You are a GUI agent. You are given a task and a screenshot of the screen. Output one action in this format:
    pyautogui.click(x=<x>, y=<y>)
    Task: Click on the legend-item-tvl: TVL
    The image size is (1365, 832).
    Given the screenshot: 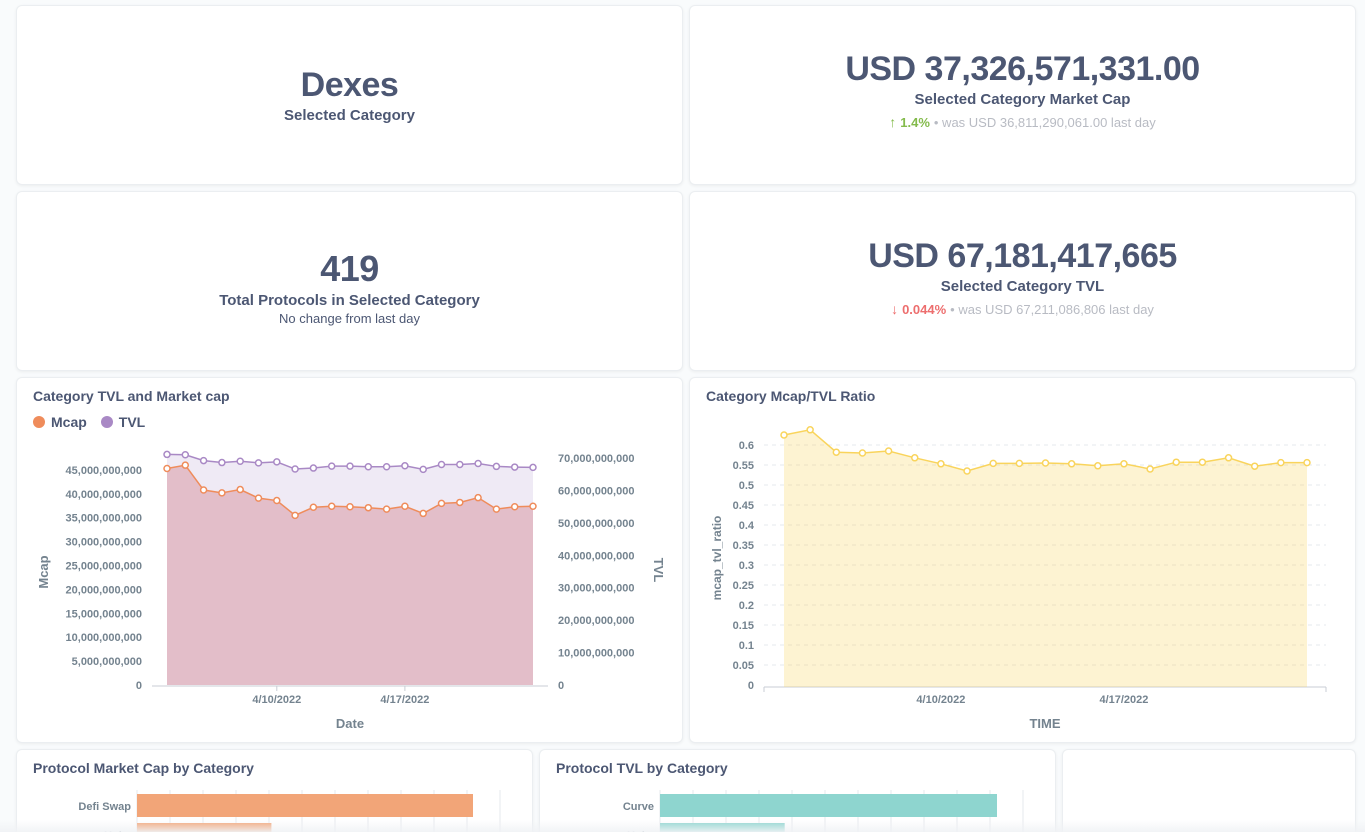 What is the action you would take?
    pyautogui.click(x=123, y=422)
    